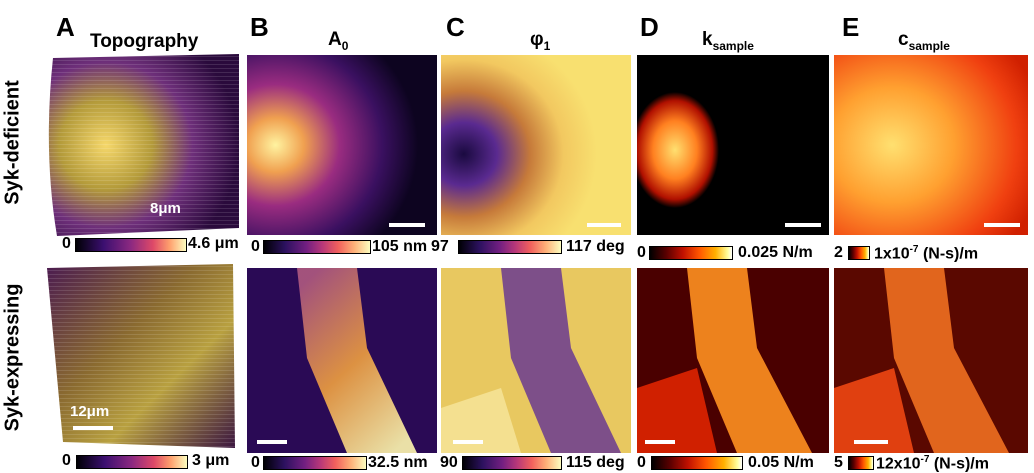  I want to click on colorbar-min-bottom-d: 0, so click(641, 462).